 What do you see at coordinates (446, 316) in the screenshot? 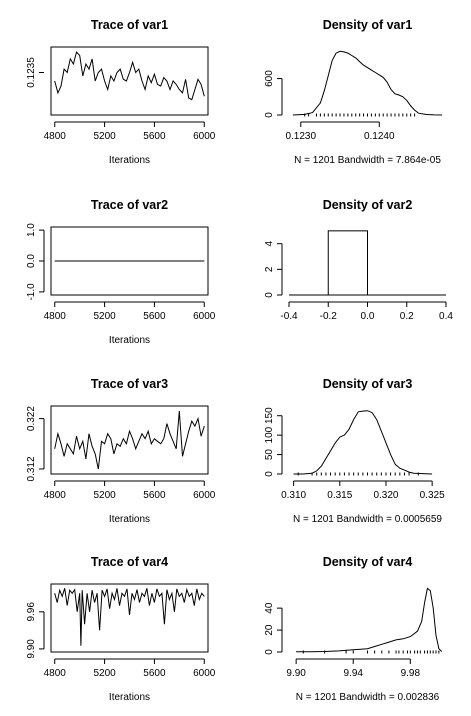
I see `x-tick-label: 0.4` at bounding box center [446, 316].